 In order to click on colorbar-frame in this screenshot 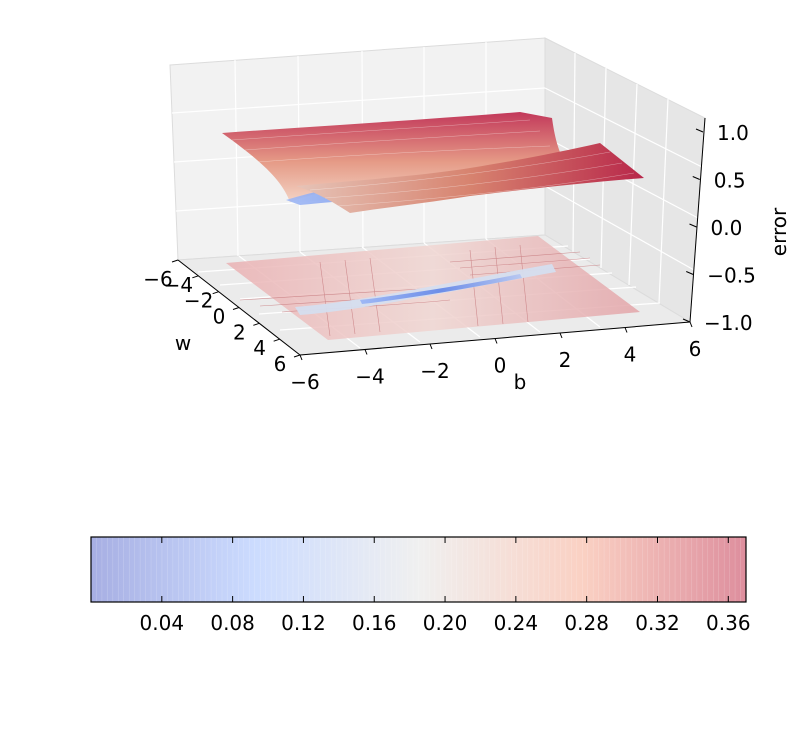, I will do `click(418, 569)`.